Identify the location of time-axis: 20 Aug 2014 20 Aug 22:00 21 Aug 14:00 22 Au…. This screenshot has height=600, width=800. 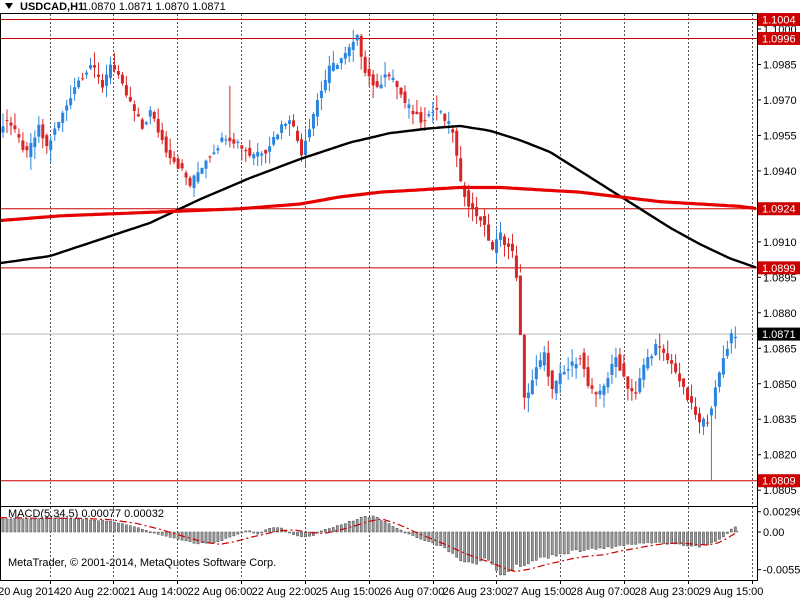
(381, 589).